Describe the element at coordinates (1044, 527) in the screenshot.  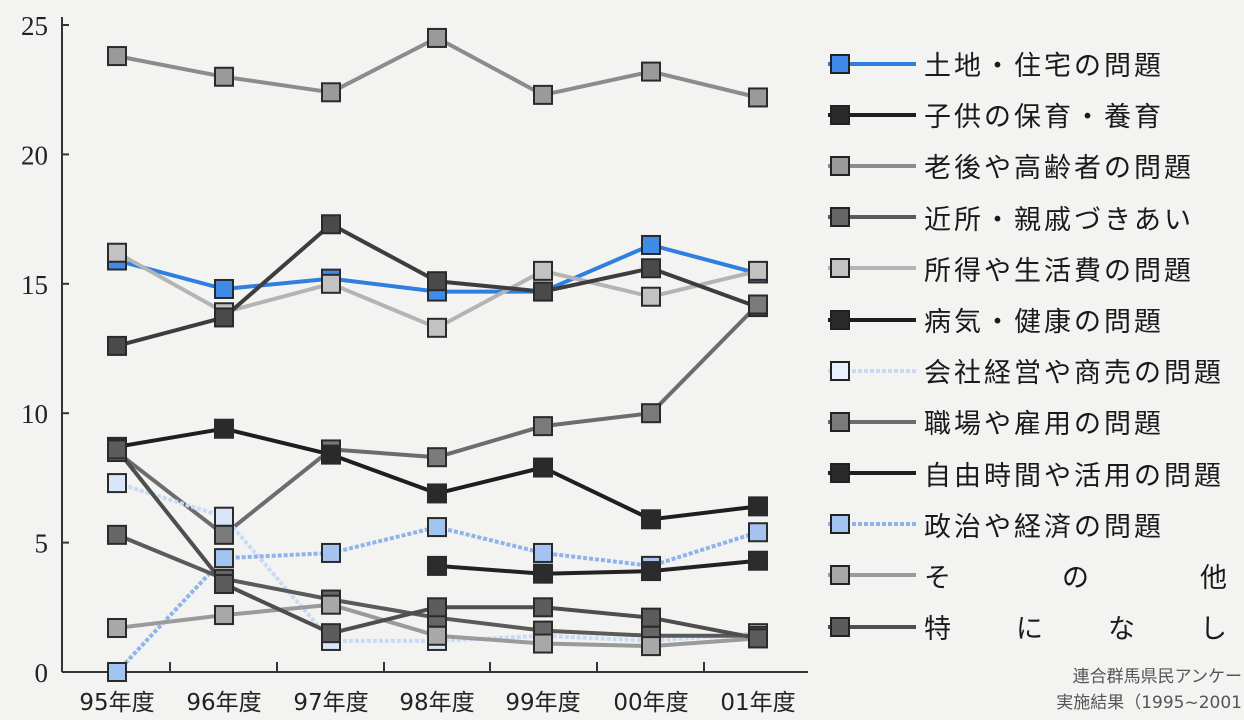
I see `legend-label: 政治や経済の問題` at that location.